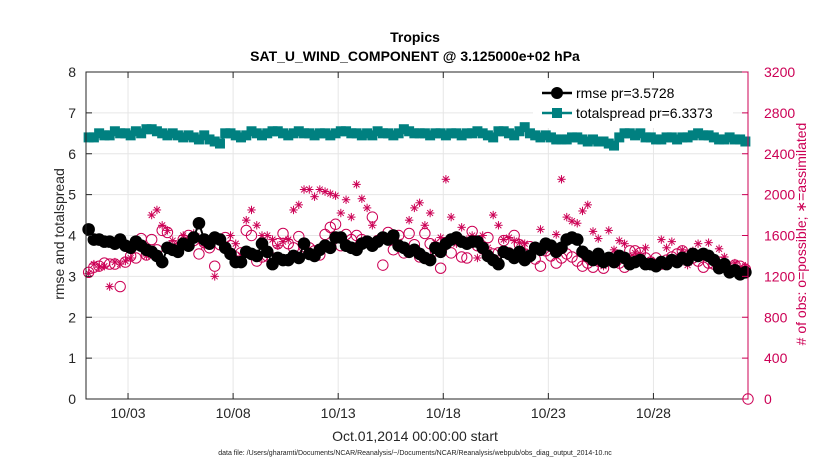  I want to click on rmse-series, so click(417, 248).